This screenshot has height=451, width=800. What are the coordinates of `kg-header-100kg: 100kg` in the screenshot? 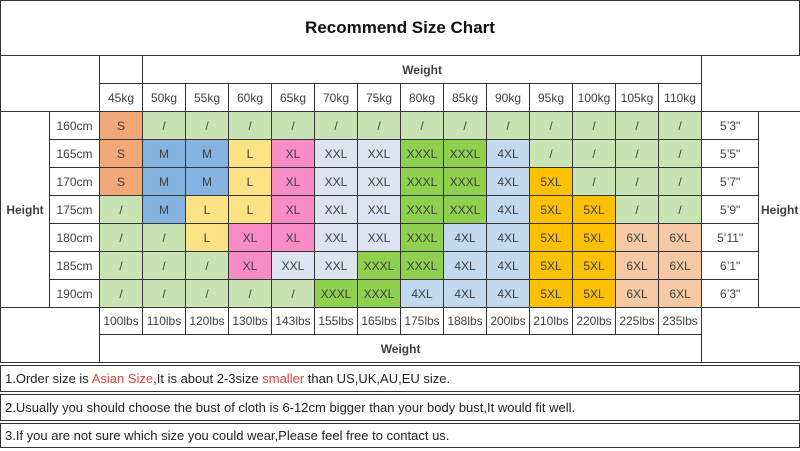 It's located at (594, 97).